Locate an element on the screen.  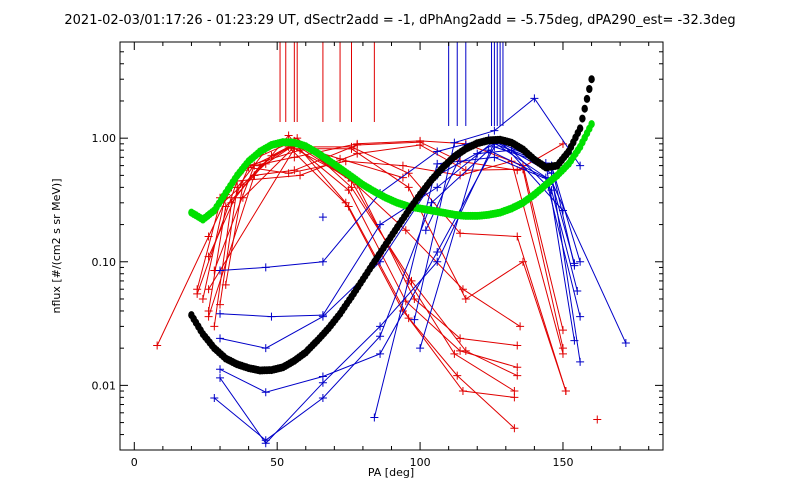
x-tick-label: 150 is located at coordinates (562, 462).